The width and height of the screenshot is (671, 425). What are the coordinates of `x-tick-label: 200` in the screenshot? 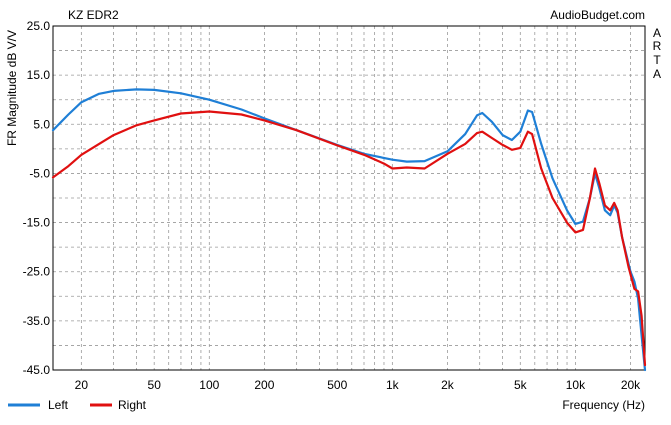 It's located at (264, 385).